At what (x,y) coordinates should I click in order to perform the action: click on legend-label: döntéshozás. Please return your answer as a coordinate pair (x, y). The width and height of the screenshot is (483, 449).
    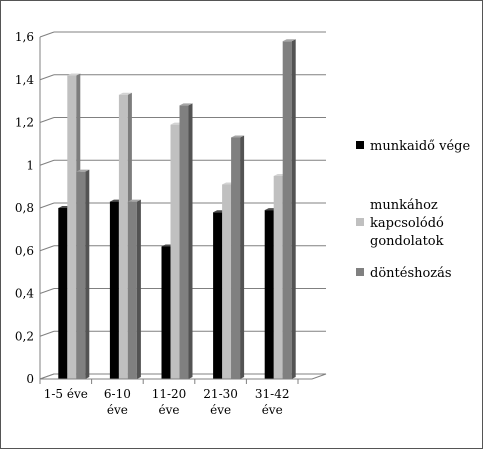
    Looking at the image, I should click on (411, 273).